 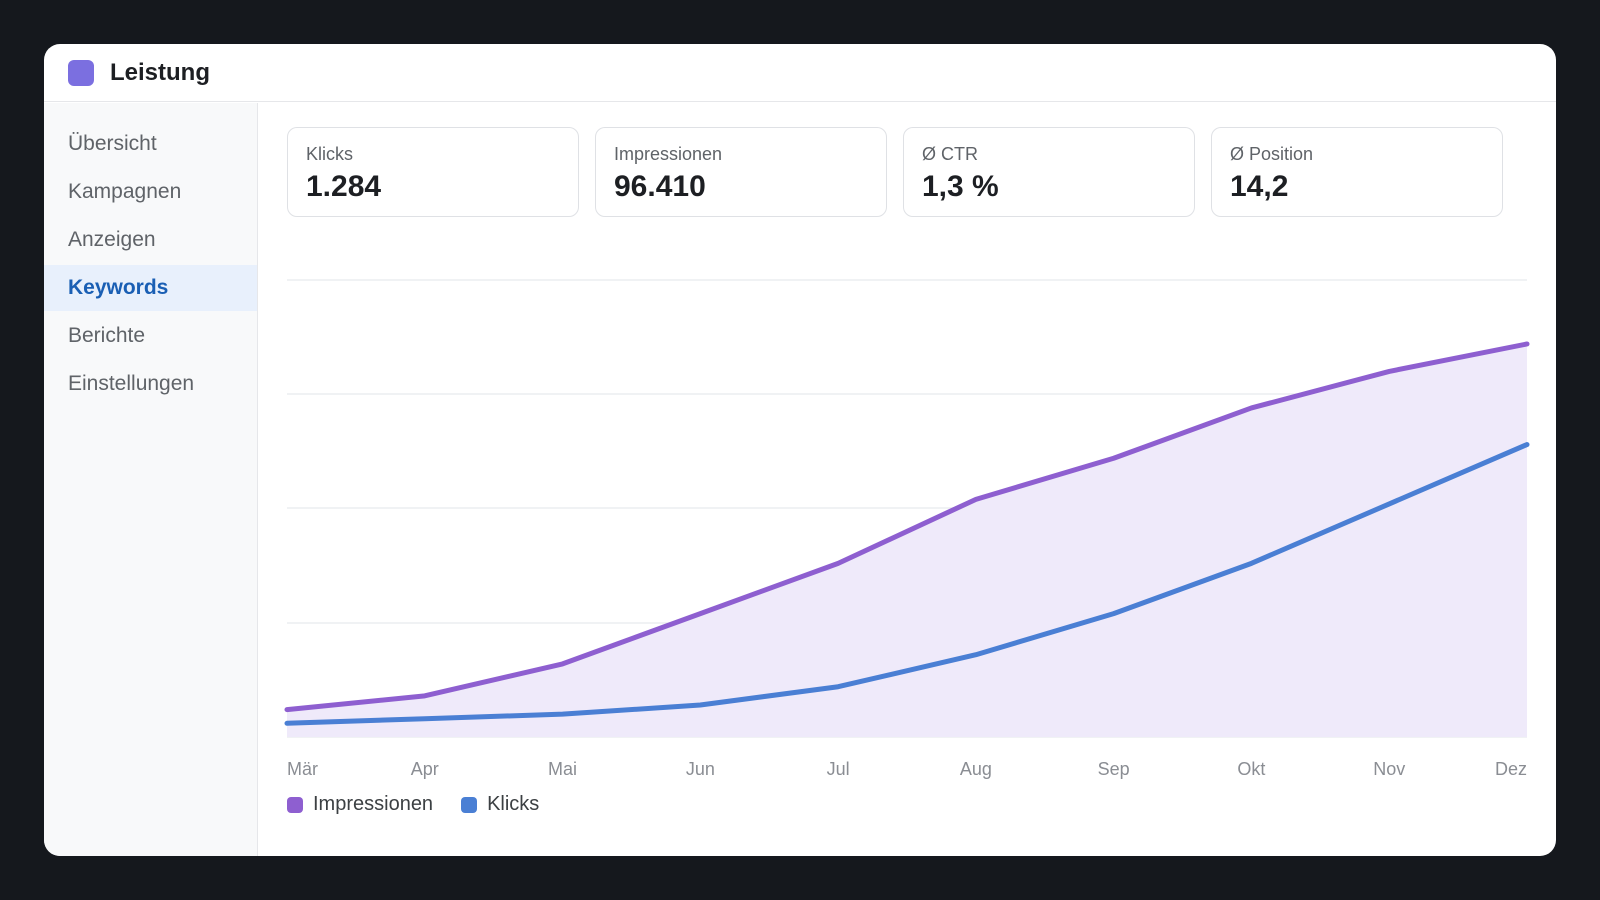 What do you see at coordinates (302, 769) in the screenshot?
I see `x-tick-label: Mär` at bounding box center [302, 769].